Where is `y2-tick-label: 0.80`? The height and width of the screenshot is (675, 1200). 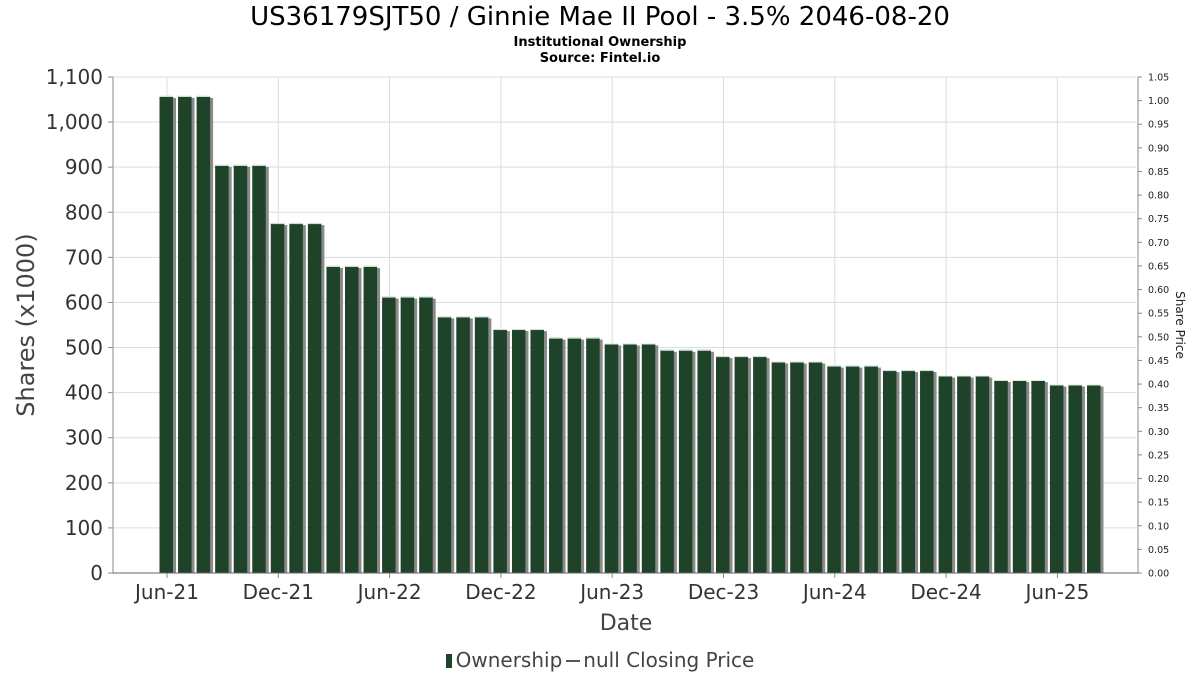
y2-tick-label: 0.80 is located at coordinates (1158, 196).